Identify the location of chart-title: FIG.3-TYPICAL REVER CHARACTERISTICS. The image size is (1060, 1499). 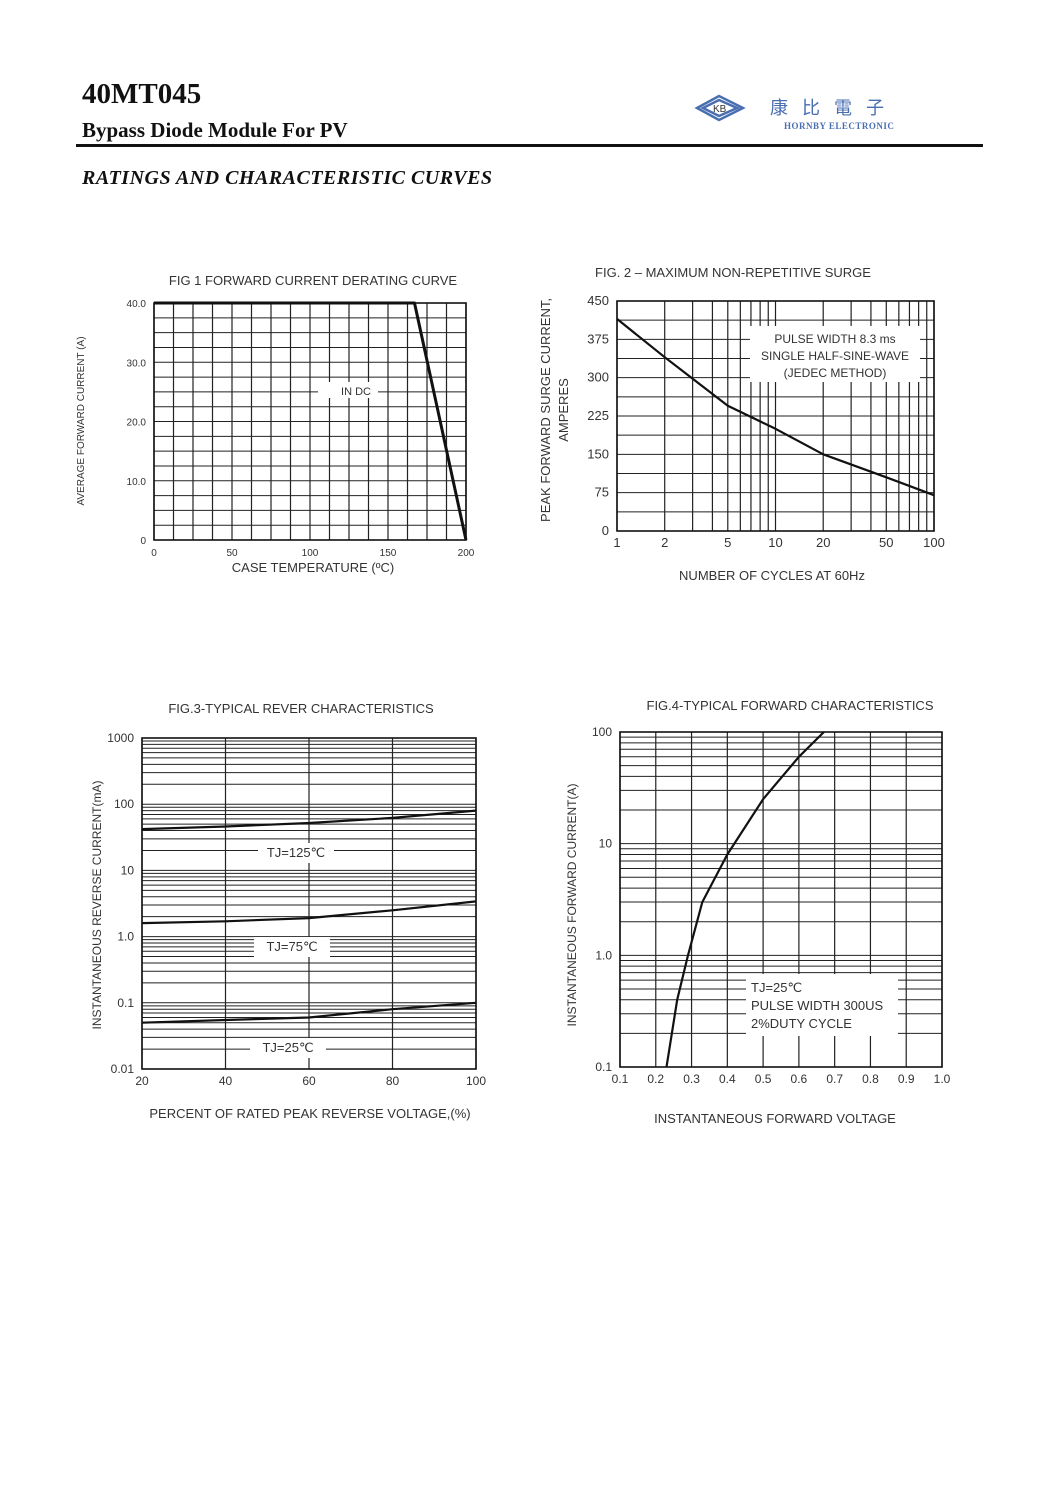
(301, 708).